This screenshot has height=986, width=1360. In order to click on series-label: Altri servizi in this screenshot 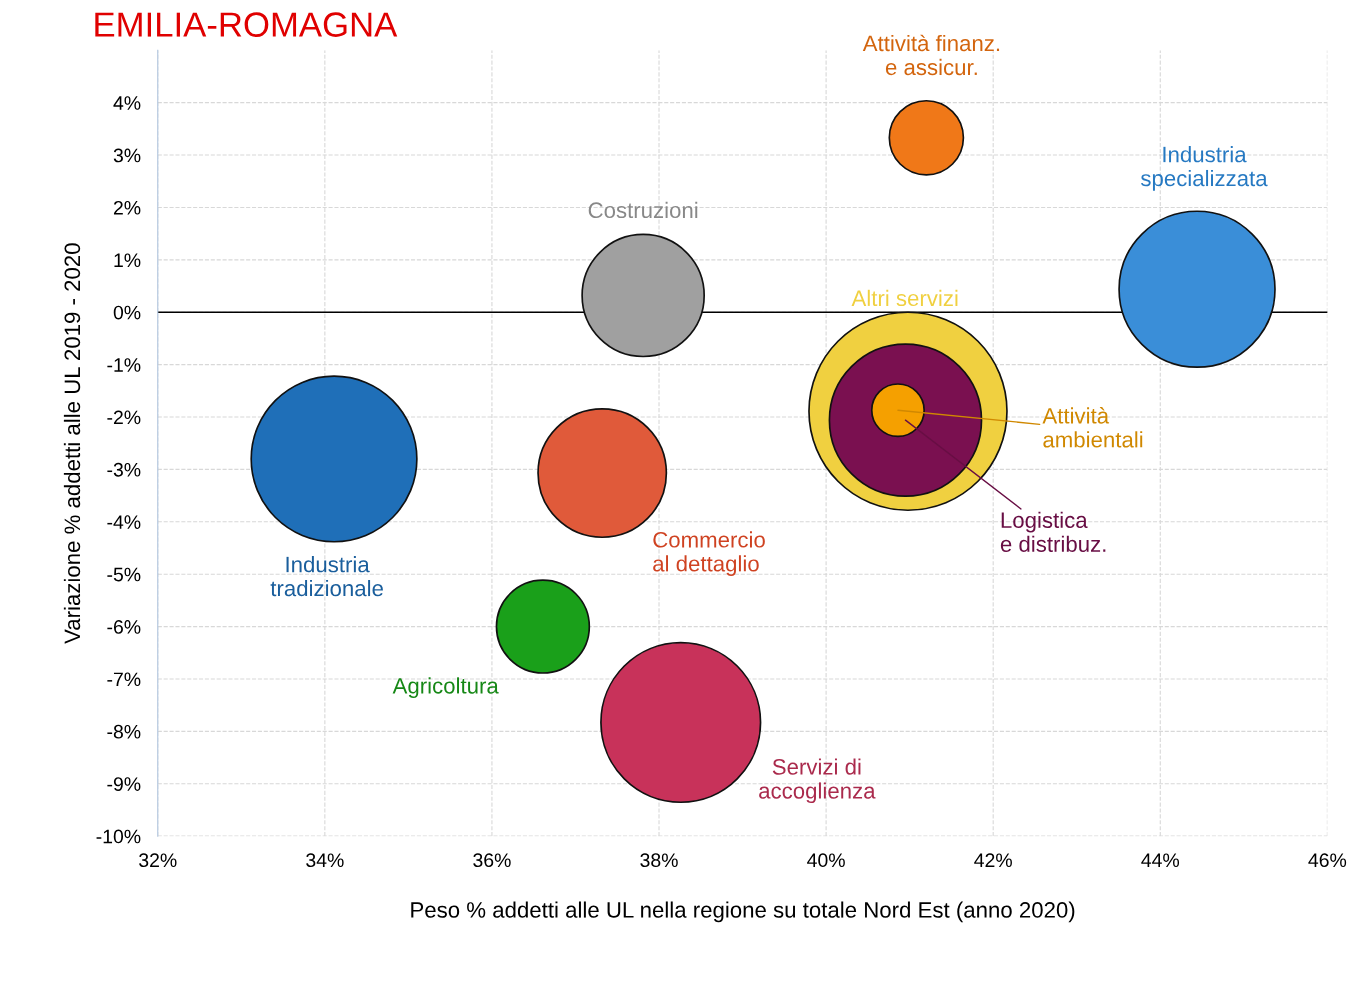, I will do `click(904, 298)`.